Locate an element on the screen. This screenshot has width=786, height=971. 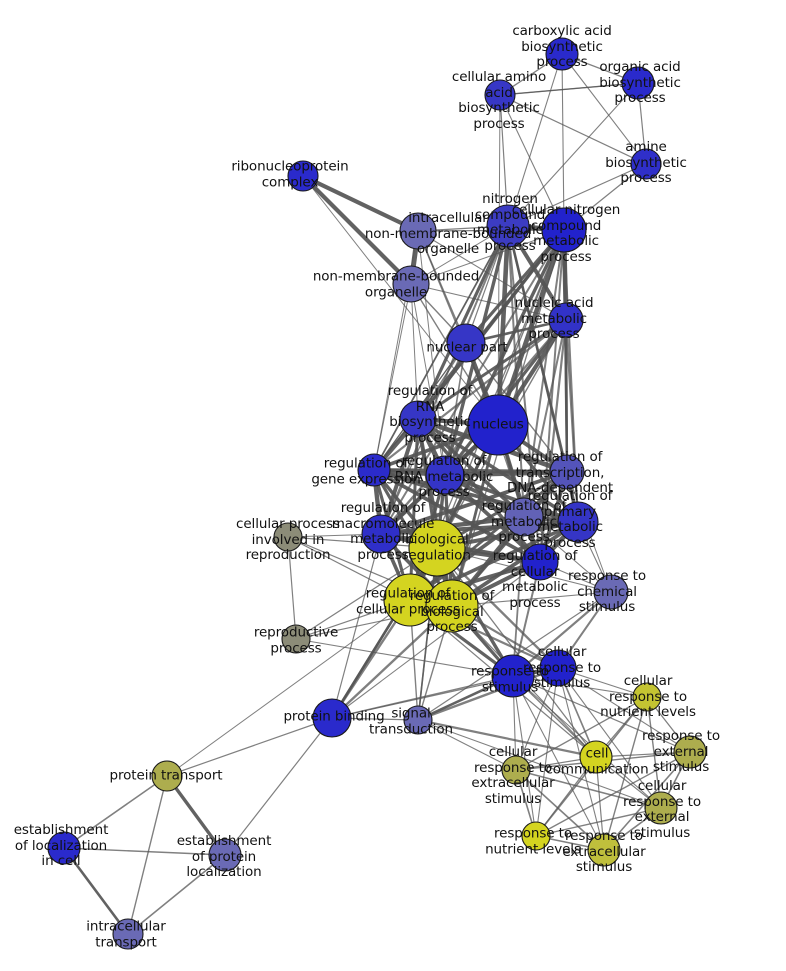
graph-node-reproductive-process: reproductive process is located at coordinates (296, 639).